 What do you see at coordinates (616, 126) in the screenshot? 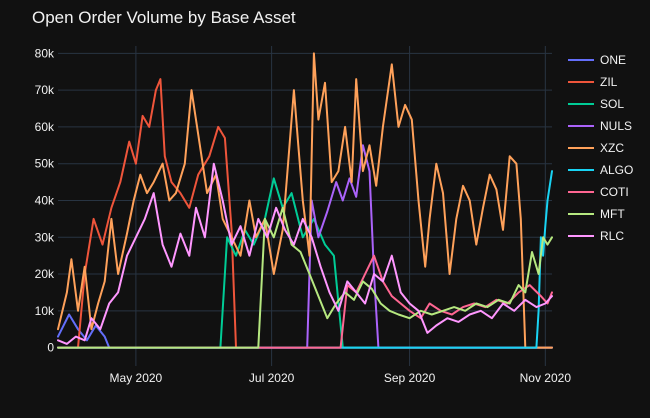
I see `legend-label: NULS` at bounding box center [616, 126].